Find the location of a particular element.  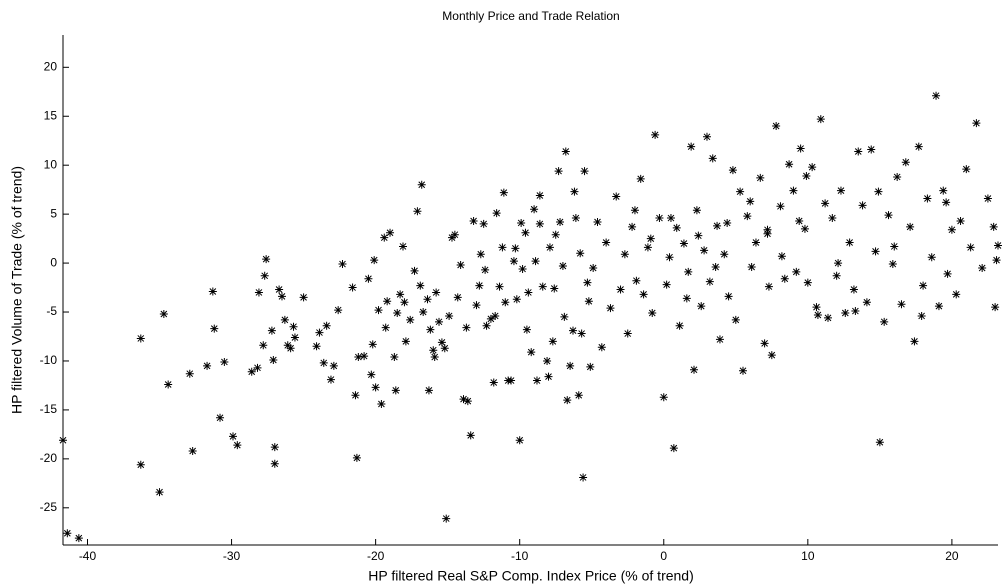

y-tick-label: -10 is located at coordinates (49, 360).